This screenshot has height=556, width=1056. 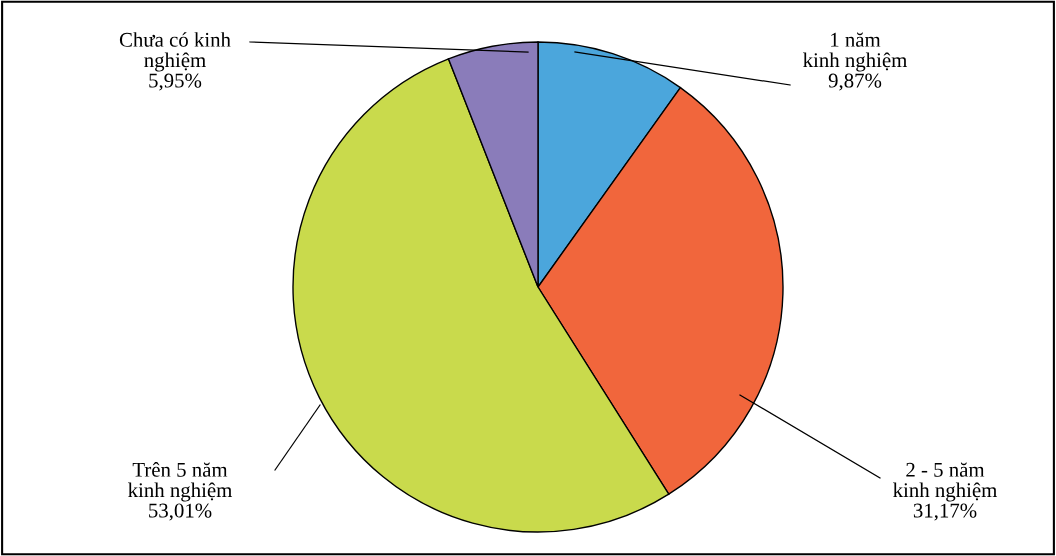 I want to click on slice-label: 1 năm kinh nghiệm, so click(x=855, y=52).